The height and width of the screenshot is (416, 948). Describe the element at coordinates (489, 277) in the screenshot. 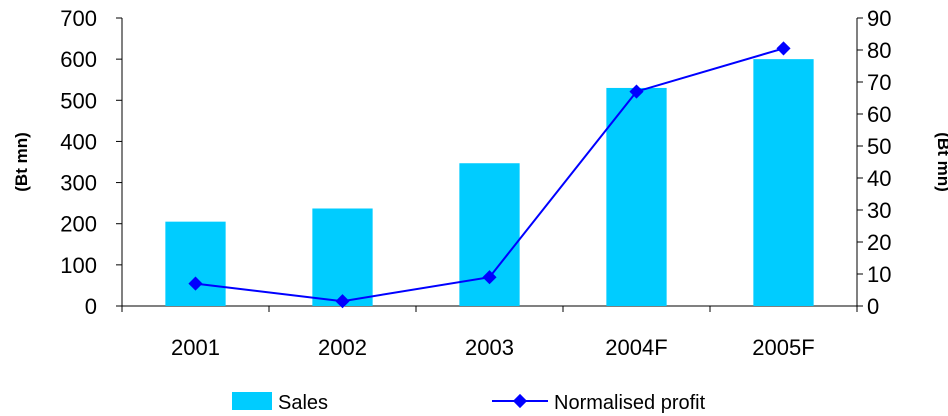

I see `point-profit-2003` at that location.